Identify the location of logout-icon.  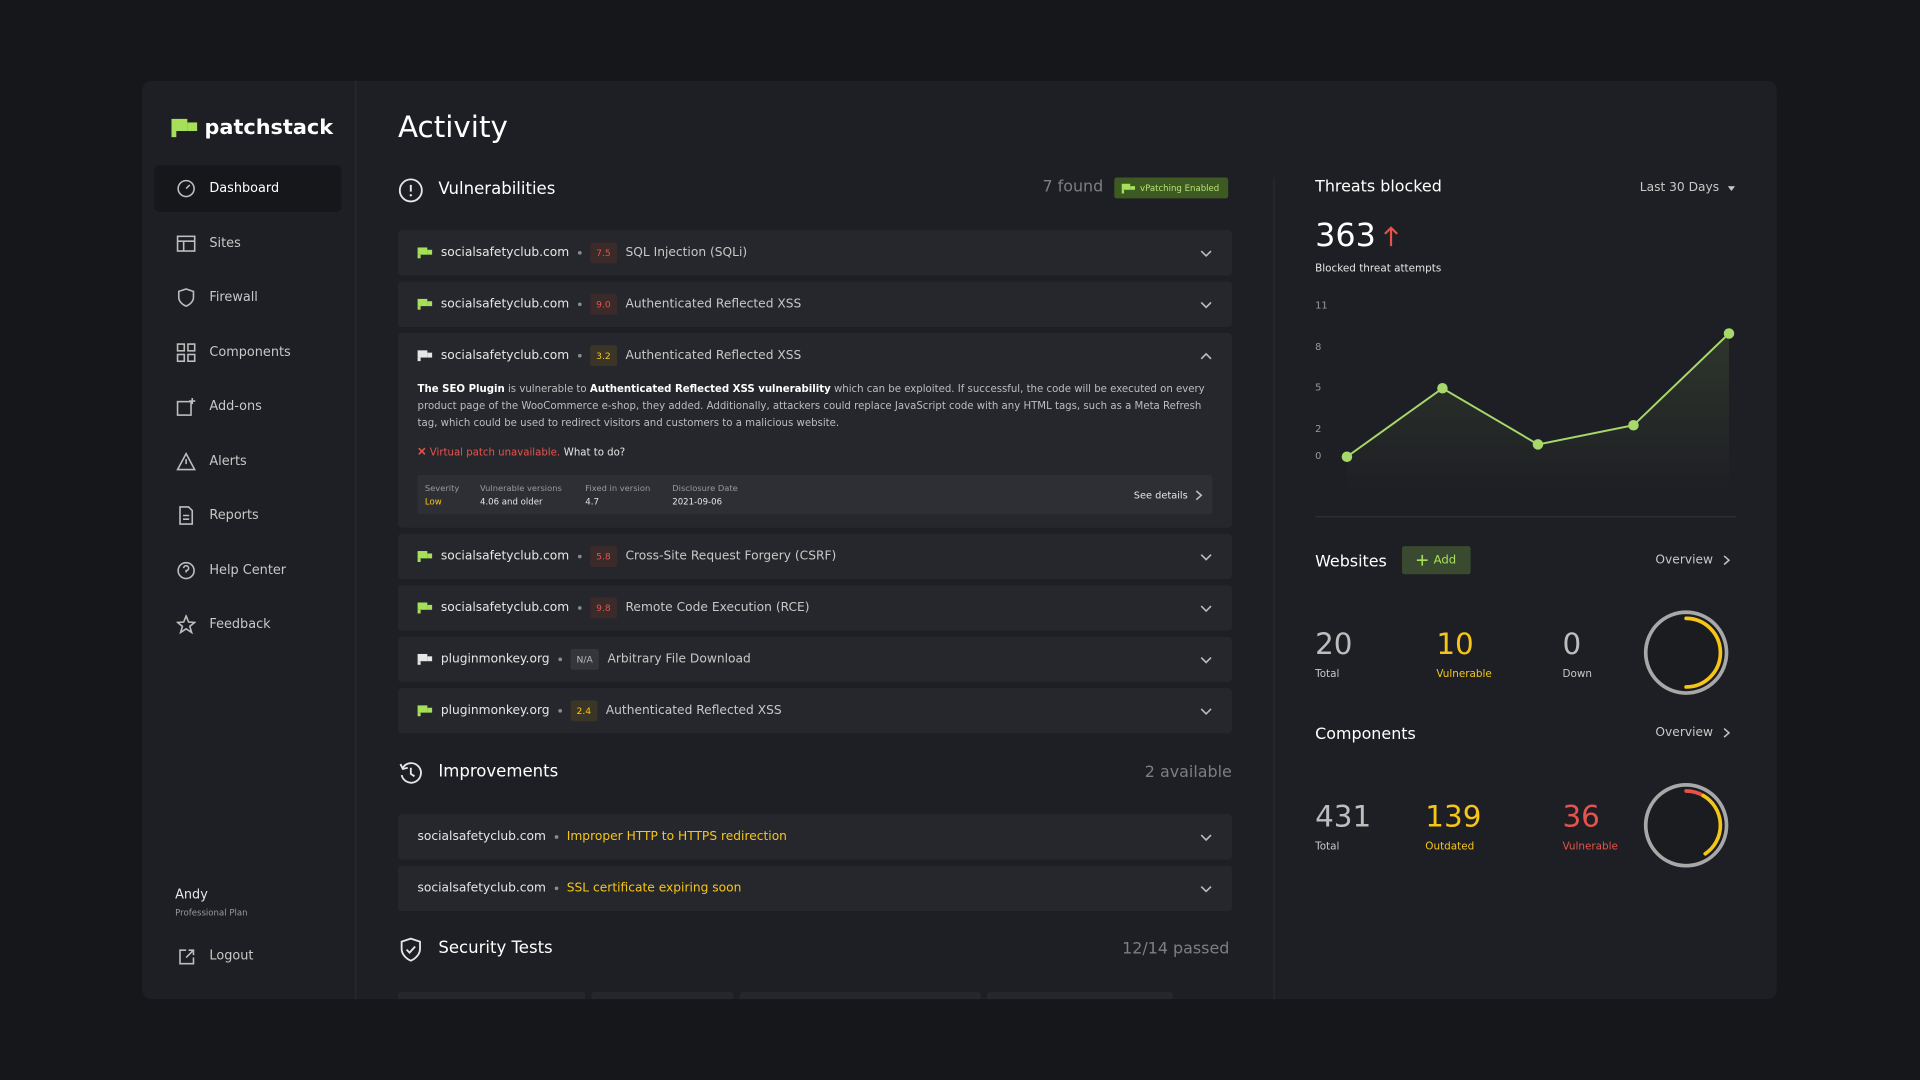
(187, 957).